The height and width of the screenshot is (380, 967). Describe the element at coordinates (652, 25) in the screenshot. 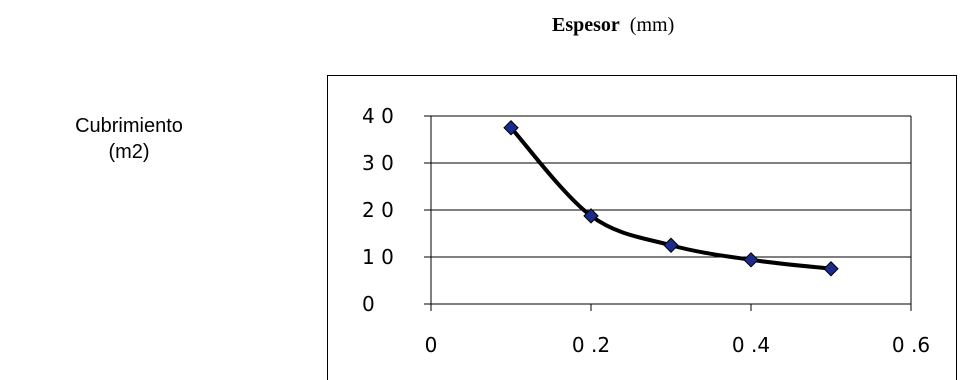

I see `chart-title-unit: (mm)` at that location.